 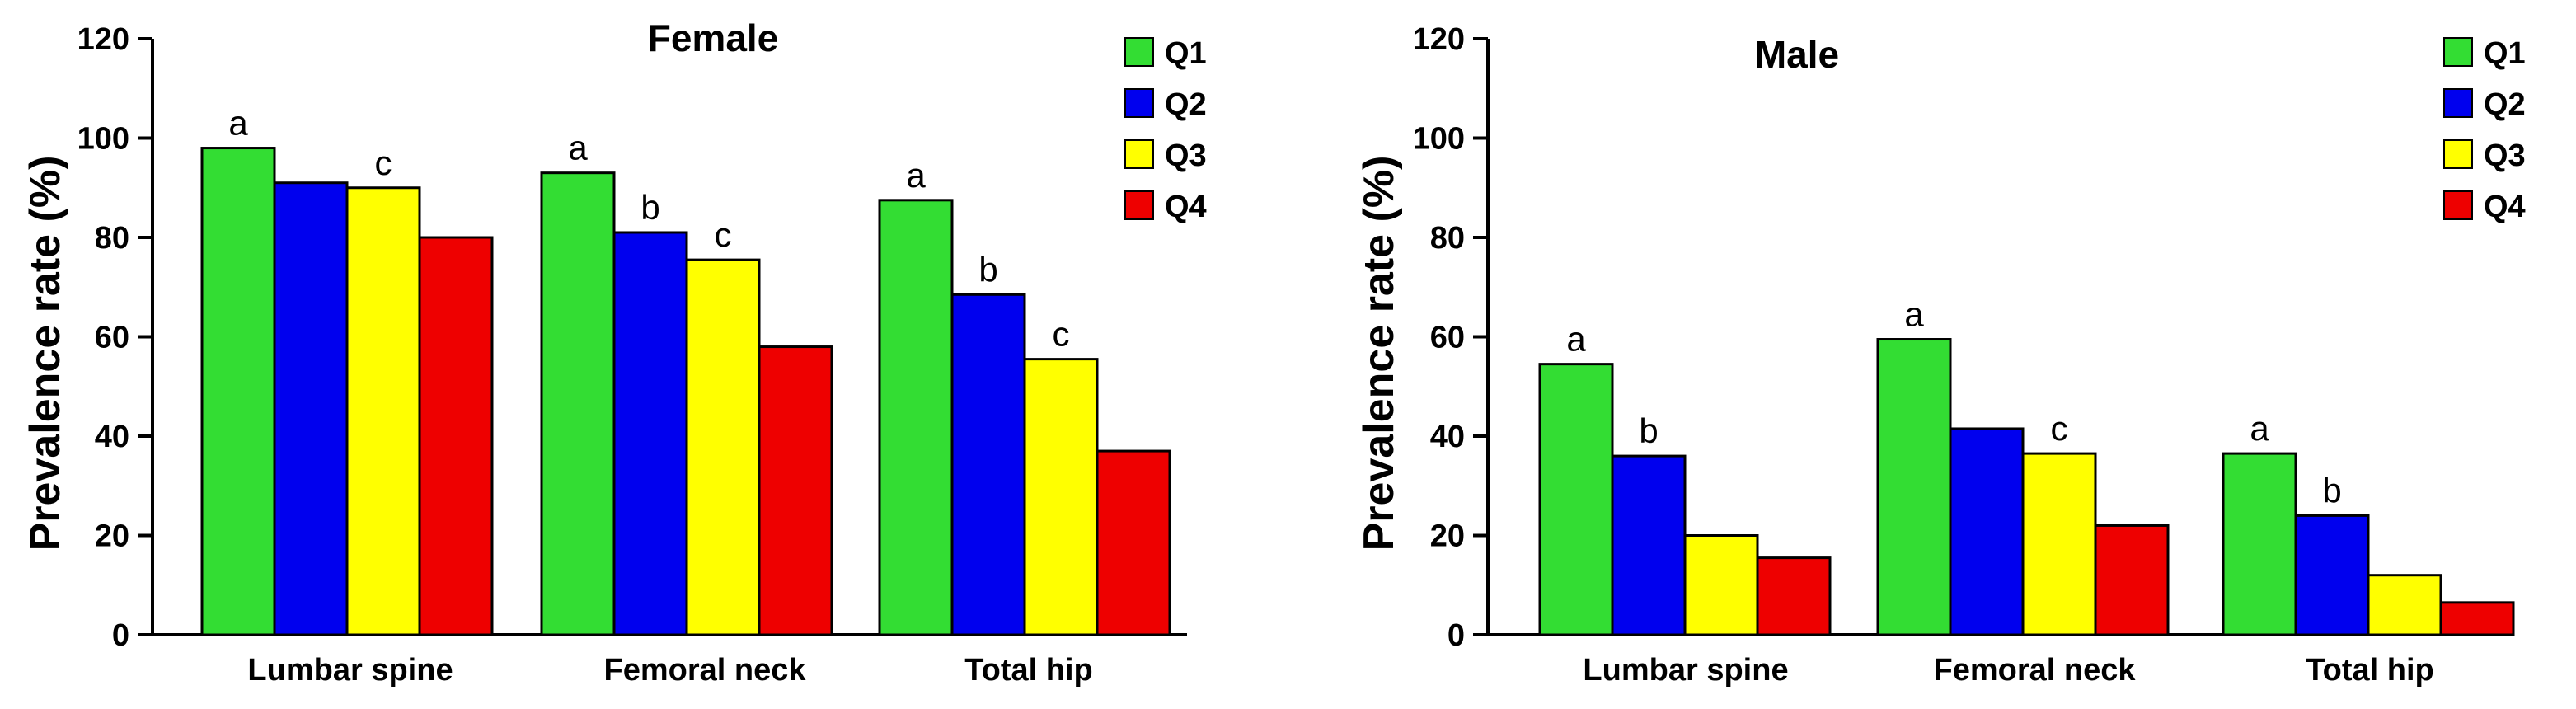 I want to click on chart-title: Female, so click(x=714, y=37).